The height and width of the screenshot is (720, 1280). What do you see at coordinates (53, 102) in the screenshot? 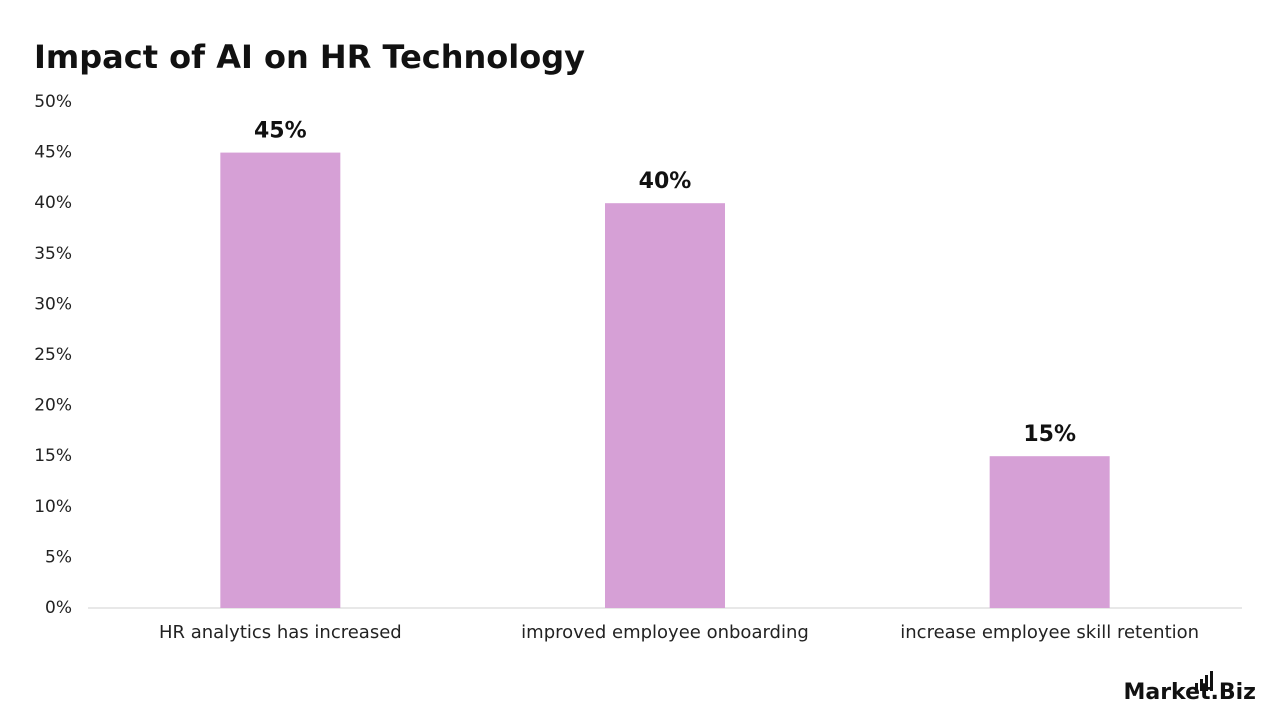
I see `y-tick-label: 50%` at bounding box center [53, 102].